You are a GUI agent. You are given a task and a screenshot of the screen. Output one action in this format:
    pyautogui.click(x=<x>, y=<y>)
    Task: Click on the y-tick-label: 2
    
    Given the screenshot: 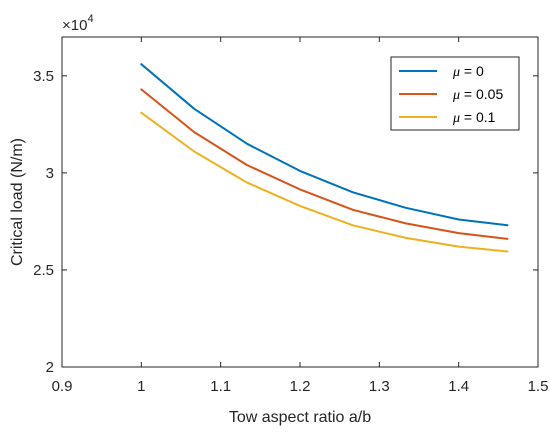 What is the action you would take?
    pyautogui.click(x=50, y=367)
    